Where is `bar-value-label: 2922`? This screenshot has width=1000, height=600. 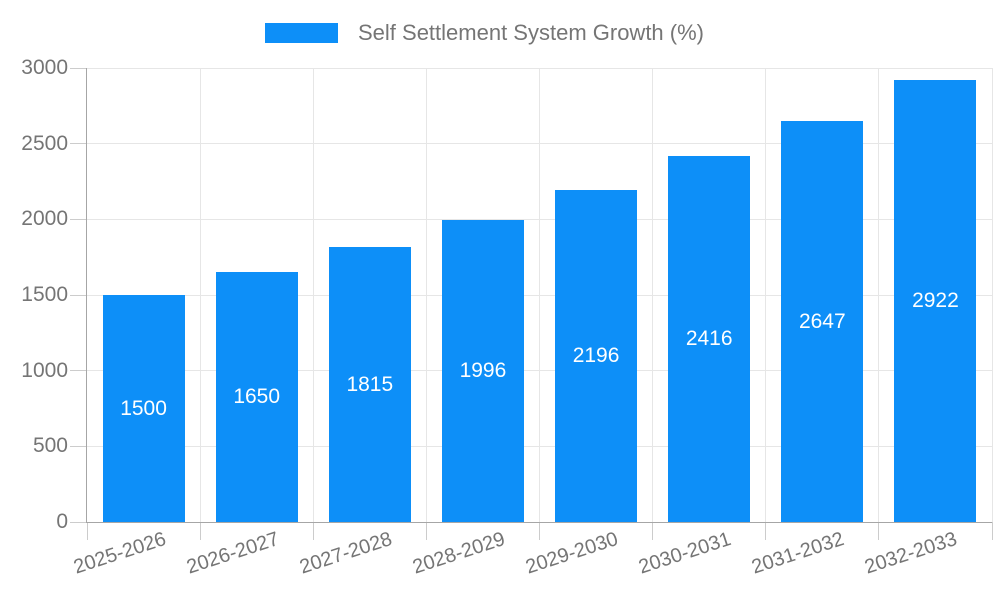
bar-value-label: 2922 is located at coordinates (935, 300).